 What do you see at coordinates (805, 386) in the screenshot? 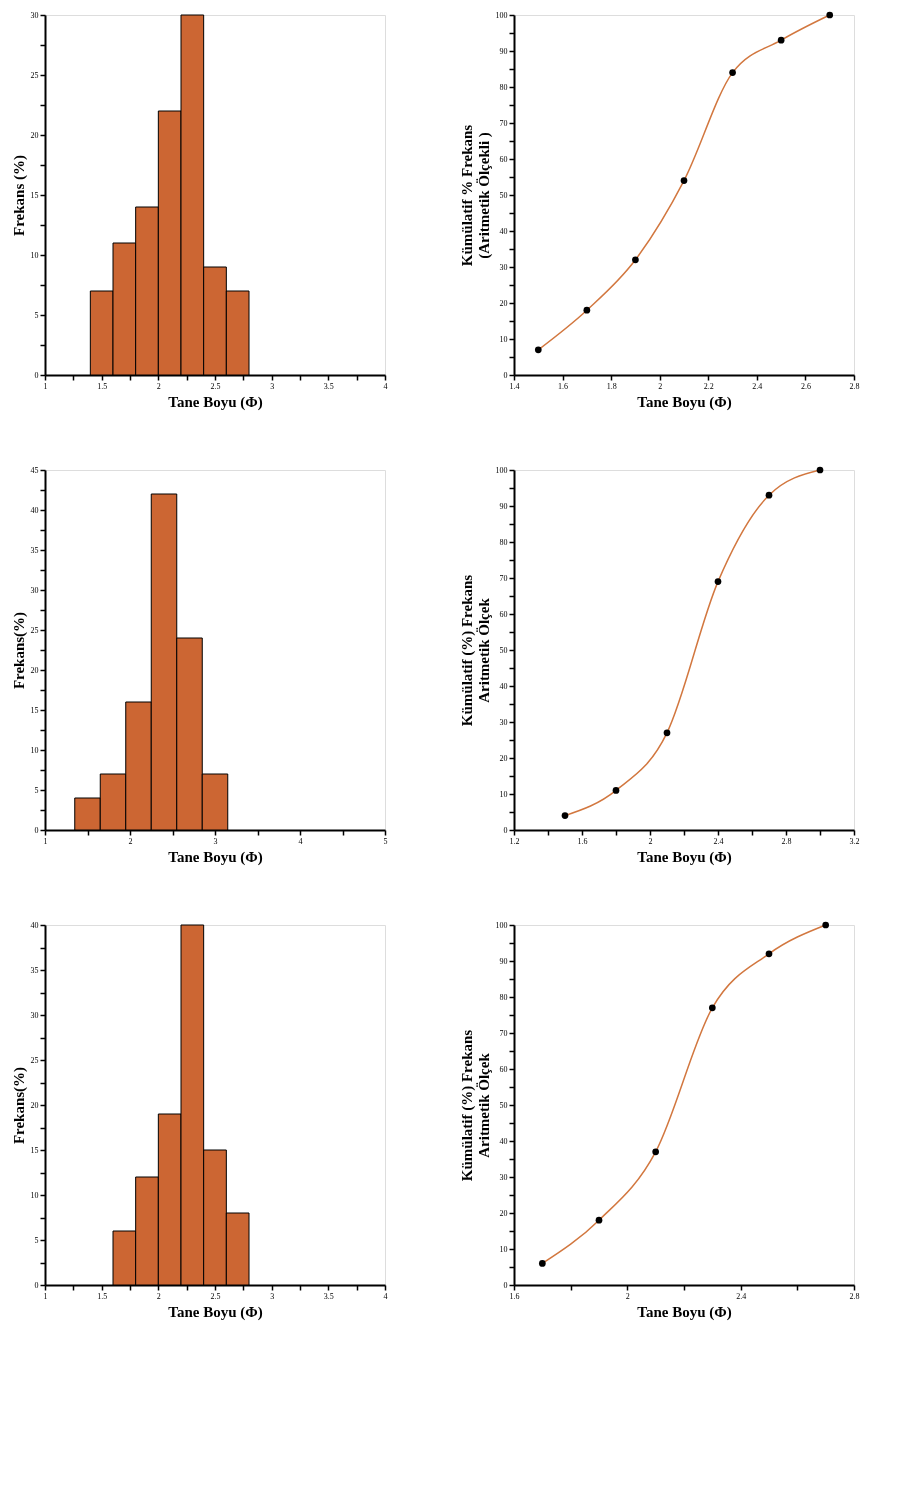
I see `x-tick-label: 2.6` at bounding box center [805, 386].